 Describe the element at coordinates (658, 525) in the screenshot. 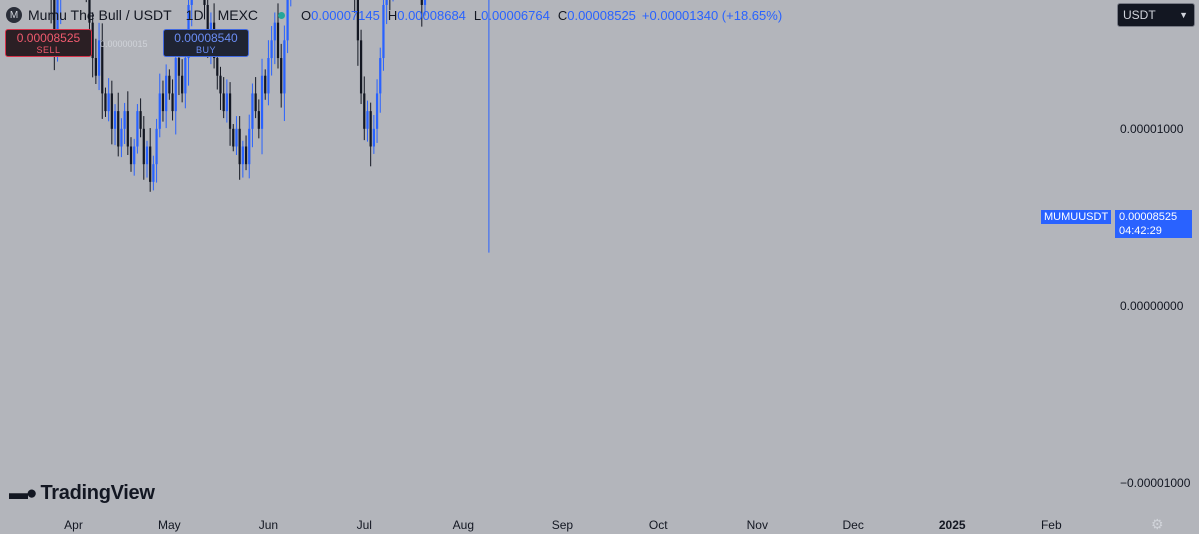

I see `x-tick-label: Oct` at that location.